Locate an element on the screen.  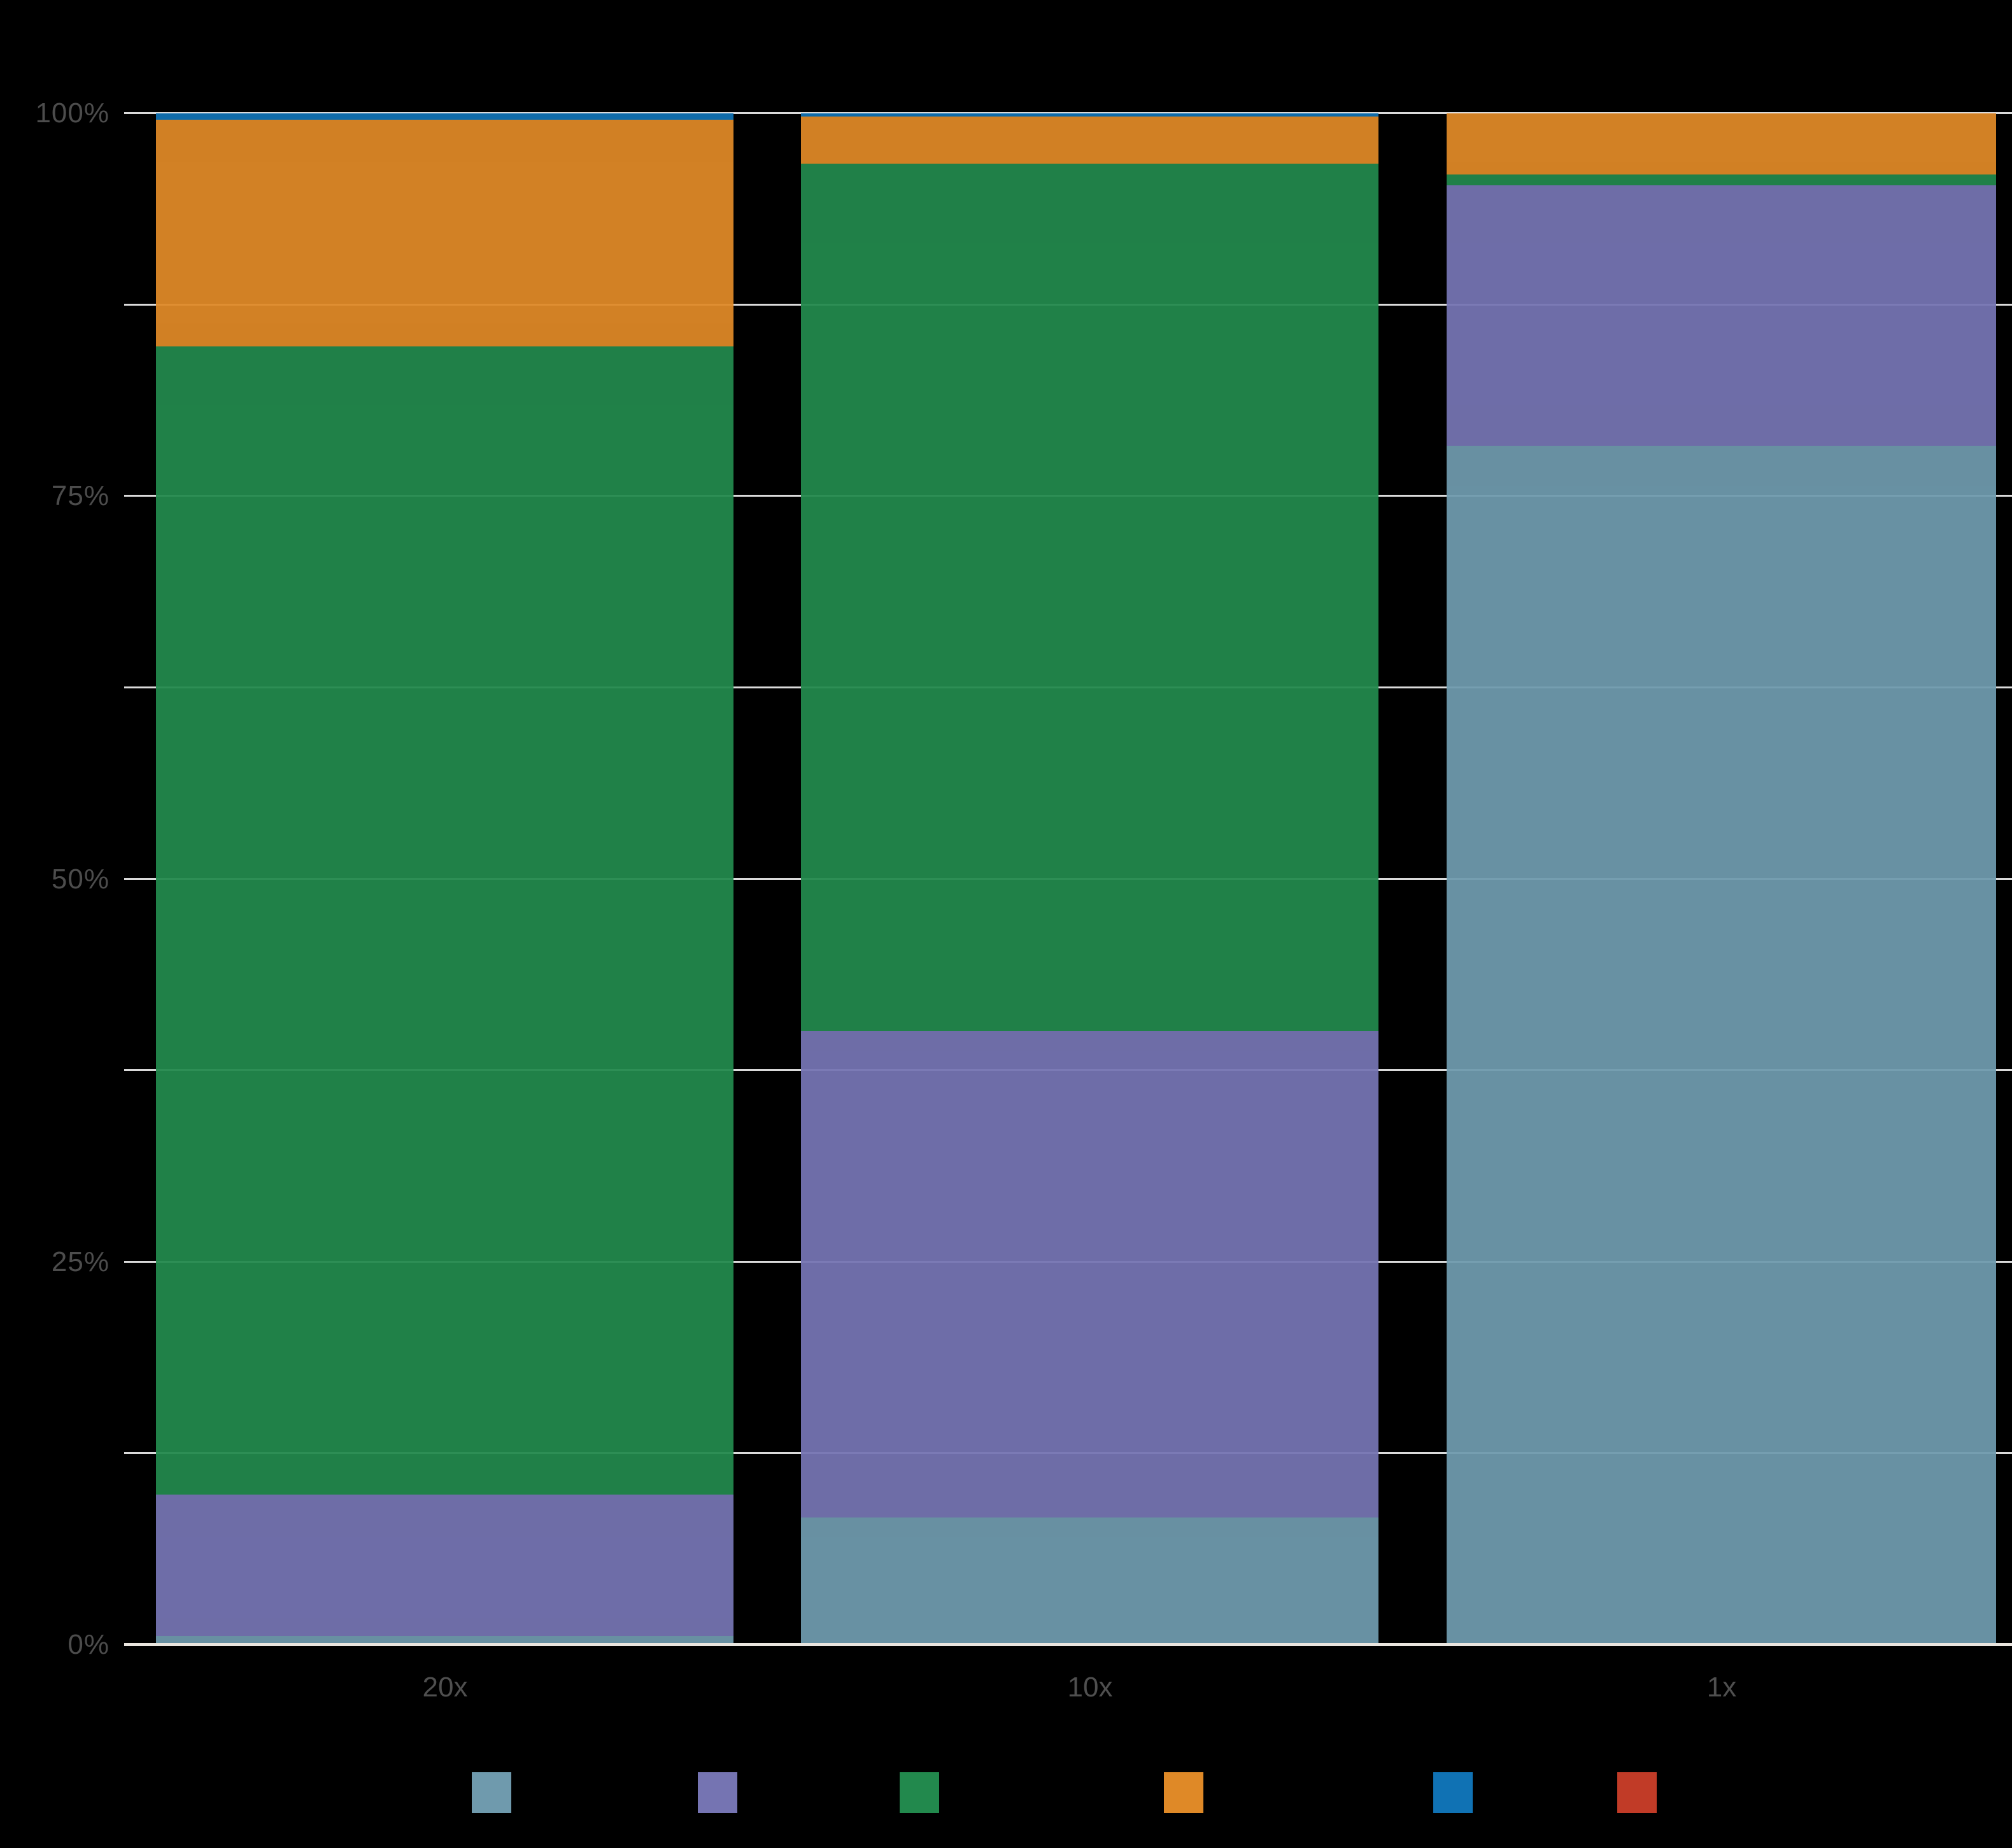
y-tick-label: 50% is located at coordinates (80, 879).